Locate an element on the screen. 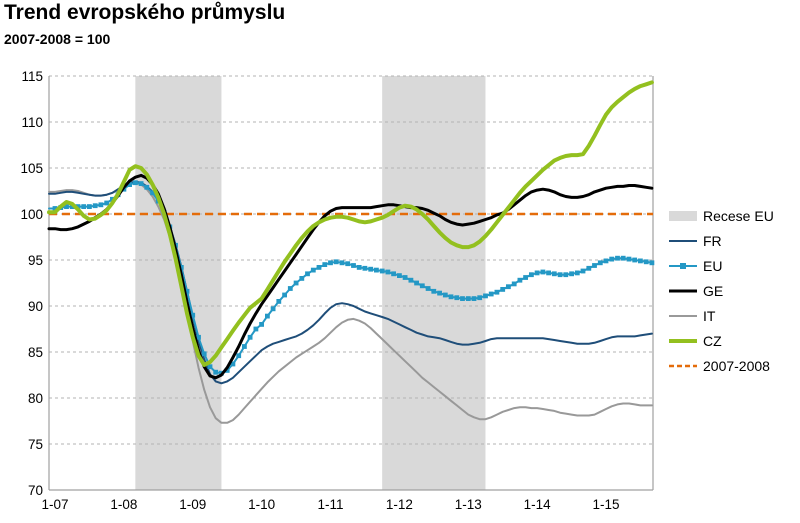  legend-label: EU is located at coordinates (713, 265).